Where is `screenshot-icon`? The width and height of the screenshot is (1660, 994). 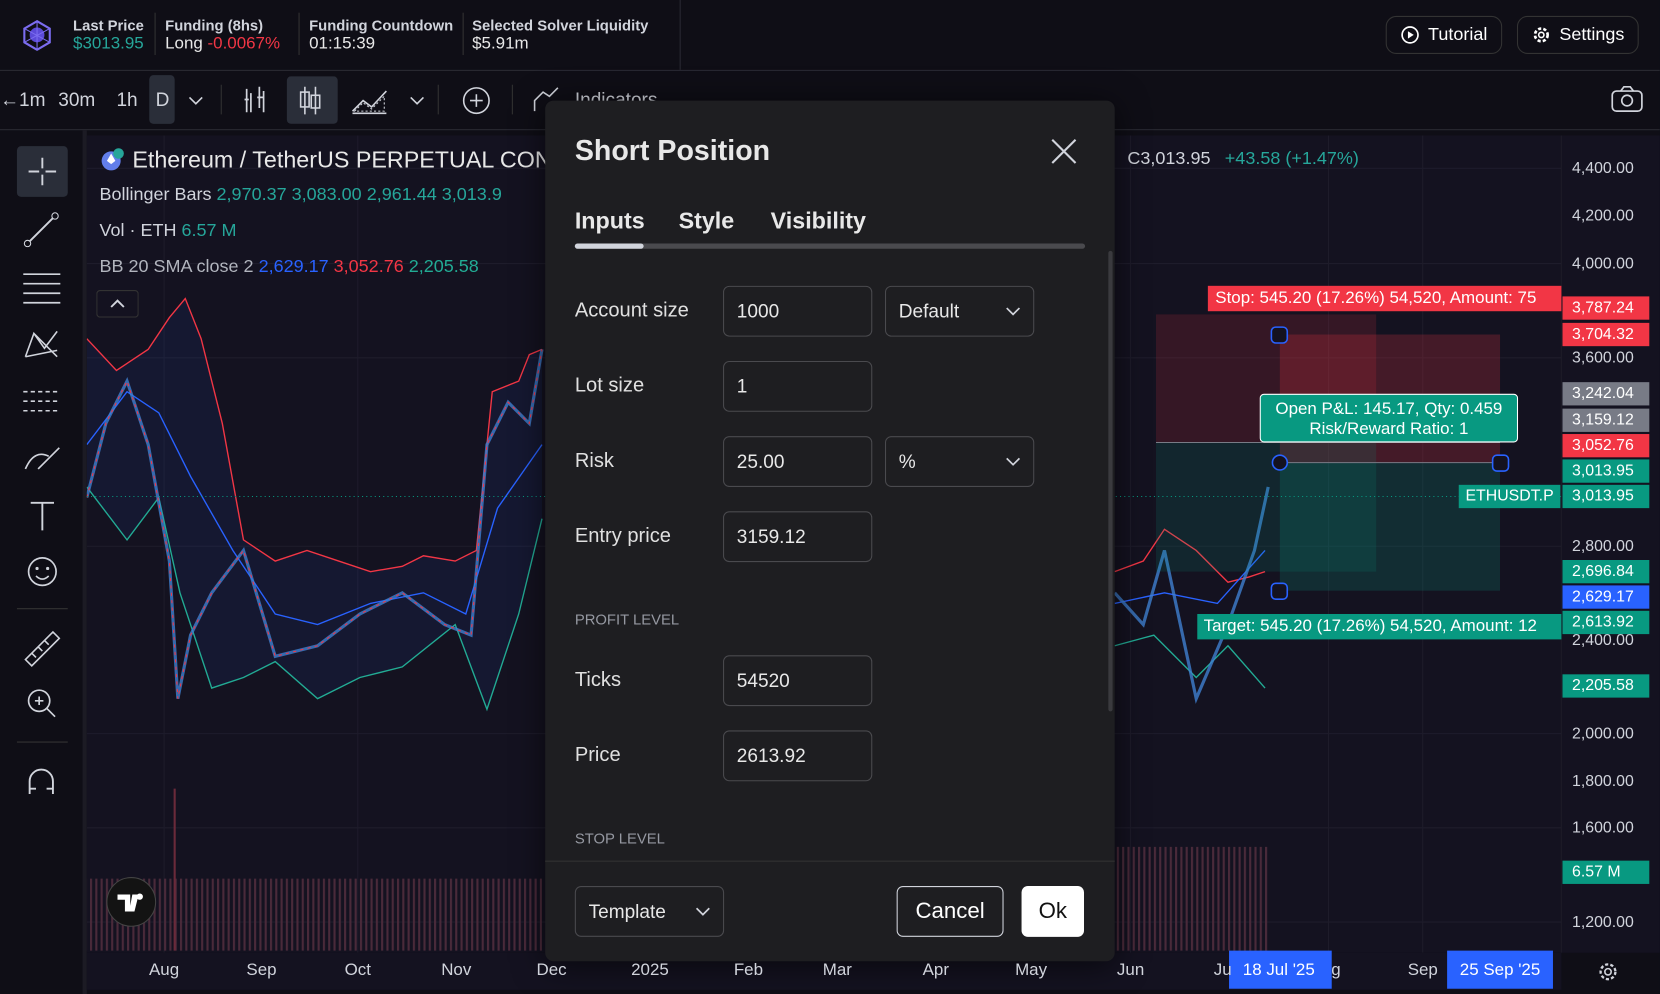 screenshot-icon is located at coordinates (1627, 100).